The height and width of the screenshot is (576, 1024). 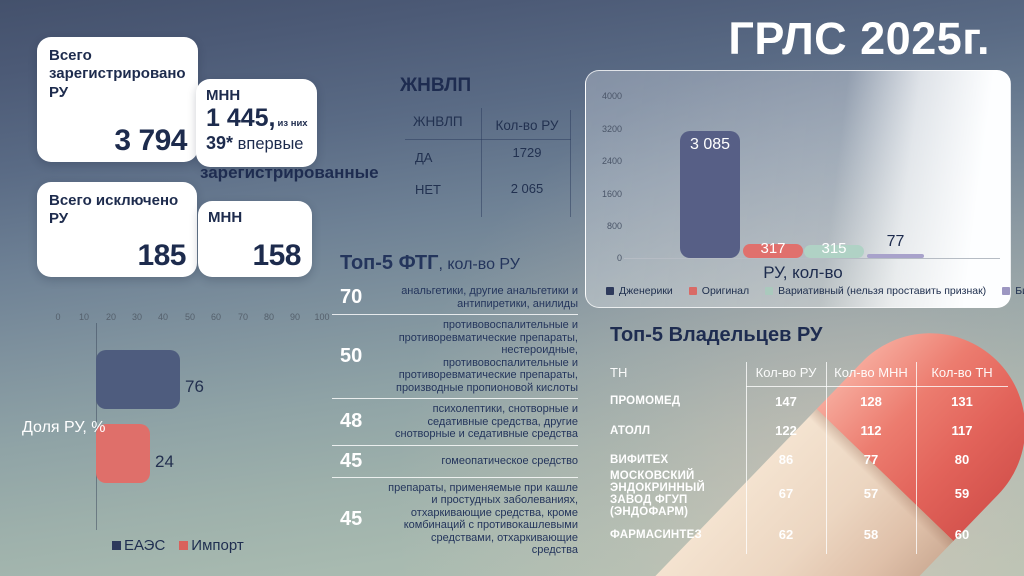 What do you see at coordinates (488, 160) in the screenshot?
I see `zhnvlp-table: ЖНВЛП Кол-во РУ ДА 1729 НЕТ 2 065` at bounding box center [488, 160].